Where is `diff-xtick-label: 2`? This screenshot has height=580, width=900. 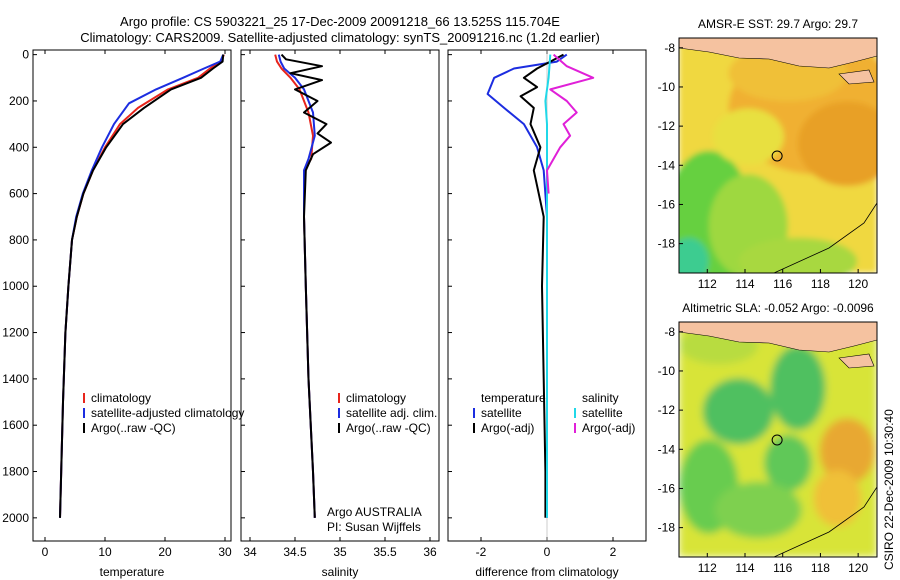 diff-xtick-label: 2 is located at coordinates (613, 552).